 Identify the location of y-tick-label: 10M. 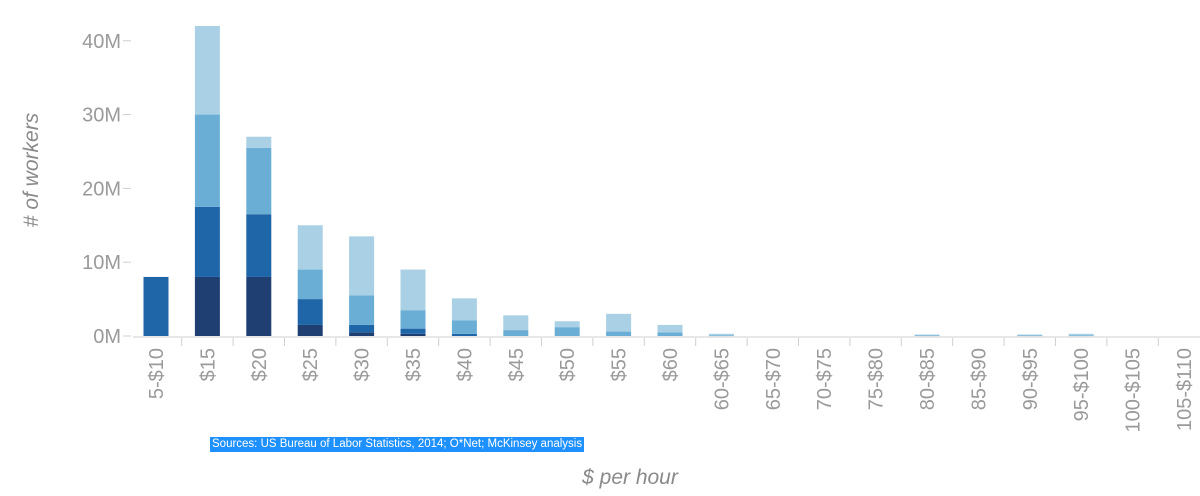
(101, 263).